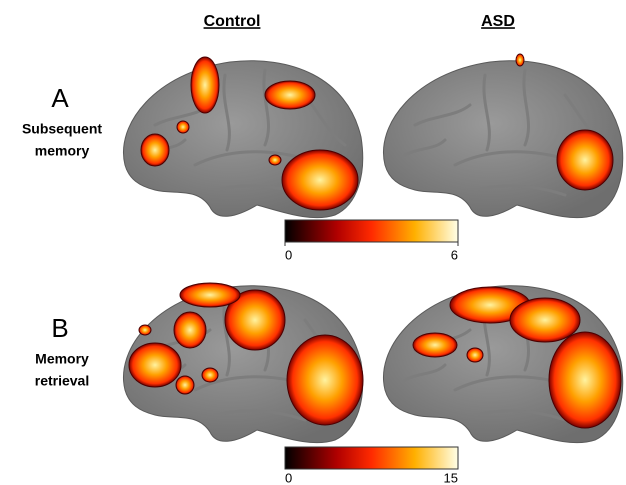 This screenshot has width=626, height=485. What do you see at coordinates (451, 477) in the screenshot?
I see `colorbar-tick-label: 15` at bounding box center [451, 477].